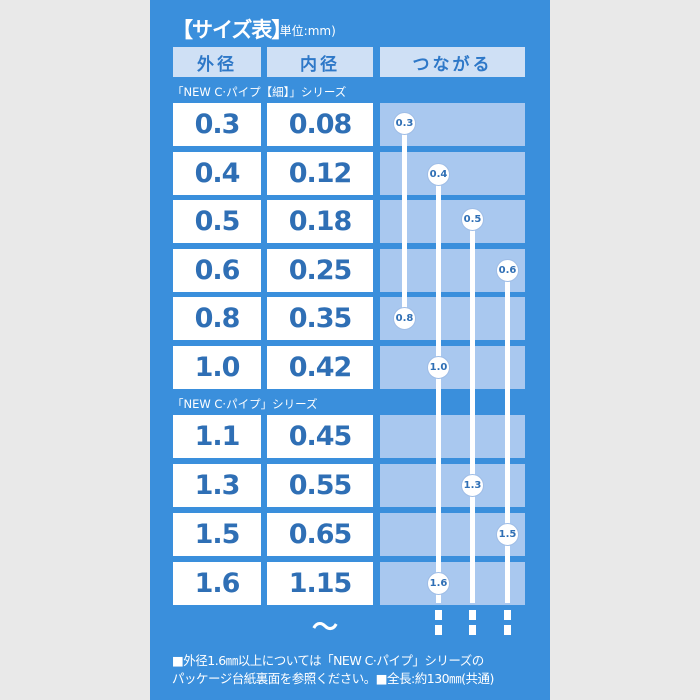 This screenshot has height=700, width=700. Describe the element at coordinates (320, 62) in the screenshot. I see `header-inner-diameter: 内径` at that location.